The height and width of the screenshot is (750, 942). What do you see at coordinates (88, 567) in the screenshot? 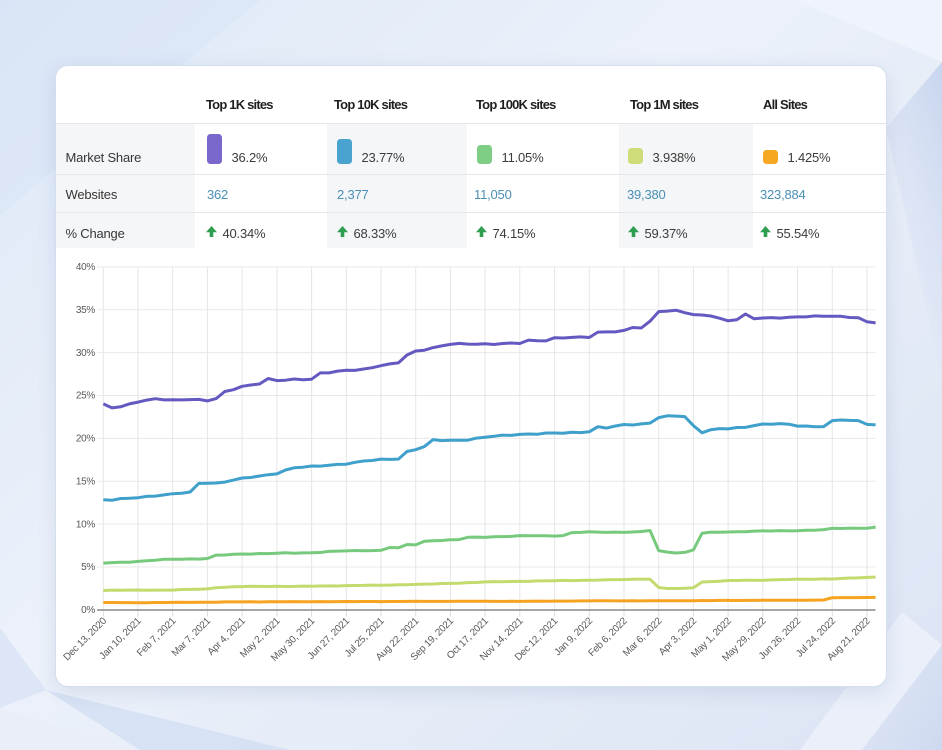
I see `svg-text: 5%` at bounding box center [88, 567].